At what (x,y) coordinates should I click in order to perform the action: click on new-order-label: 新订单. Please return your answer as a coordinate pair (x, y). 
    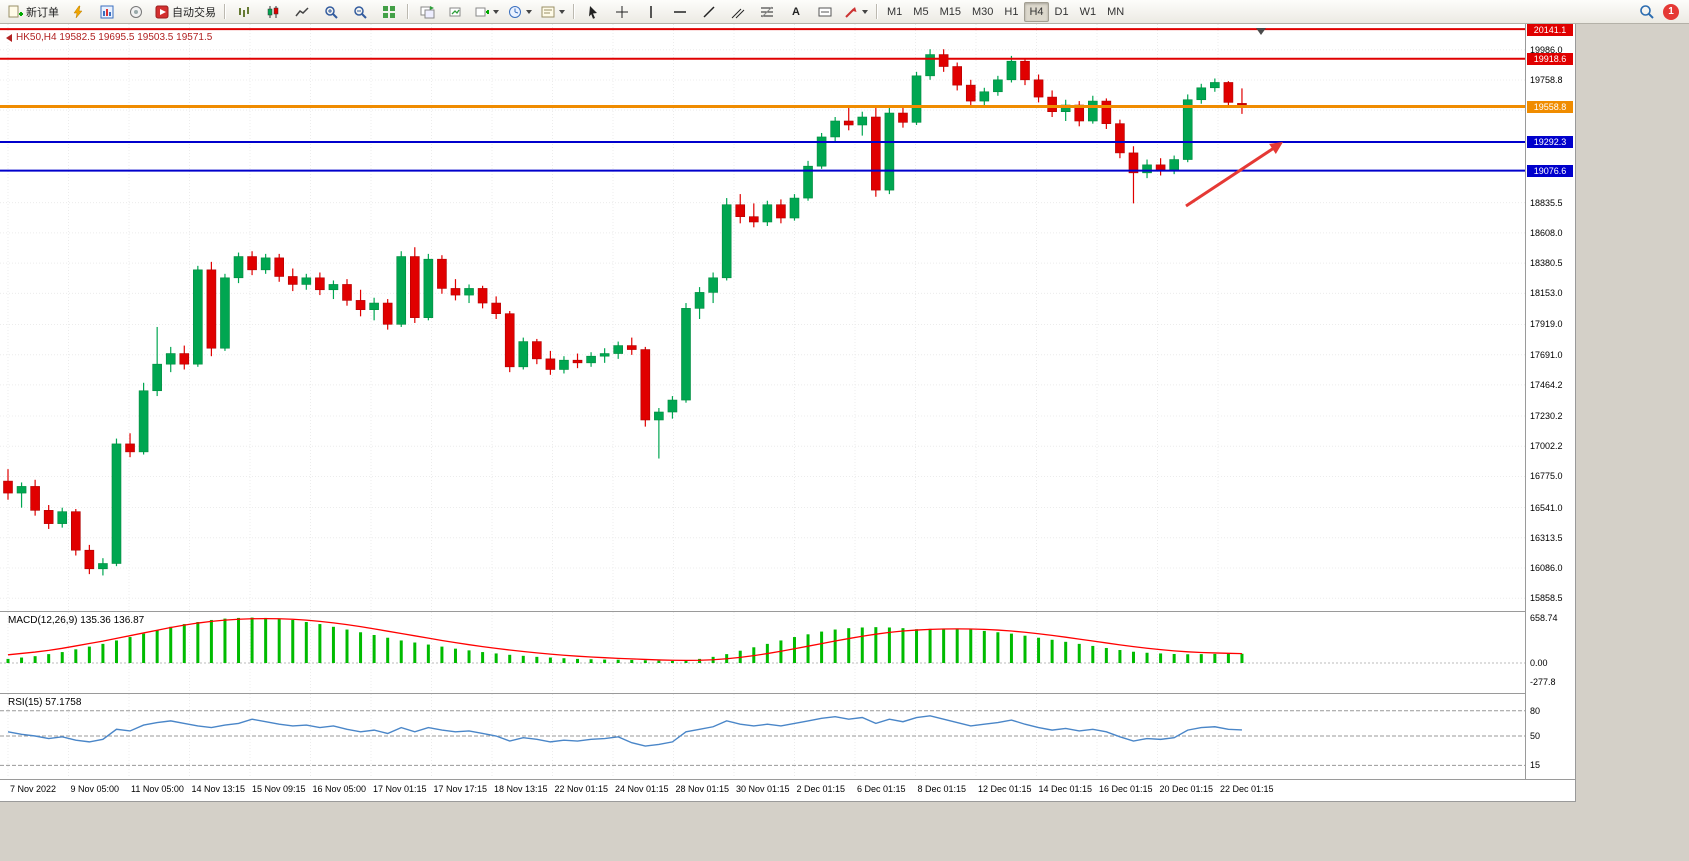
    Looking at the image, I should click on (42, 12).